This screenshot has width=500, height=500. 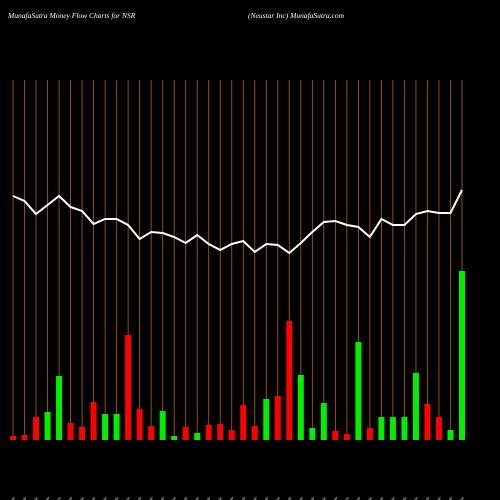 I want to click on x-tick-label: 8.00 0.84%, so click(x=185, y=498).